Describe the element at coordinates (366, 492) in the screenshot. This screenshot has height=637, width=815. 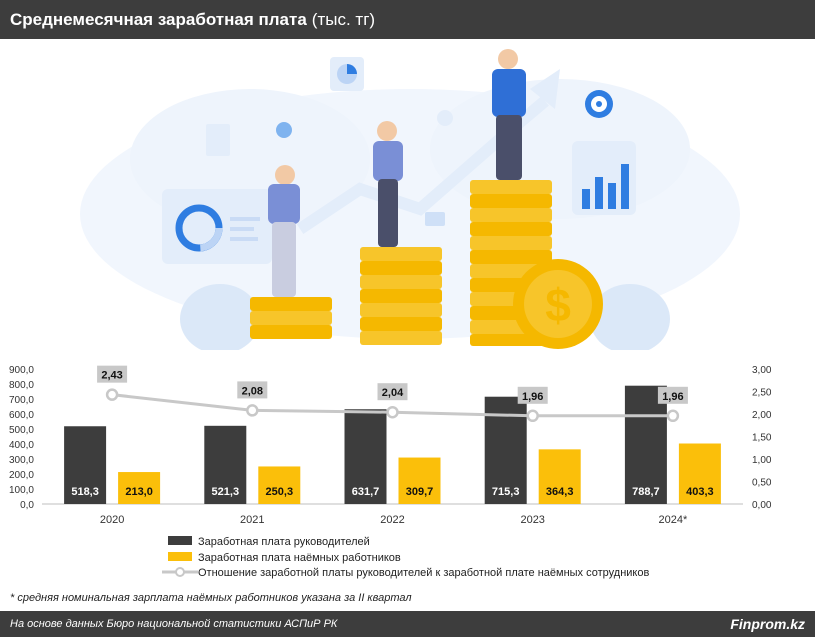
I see `bar-managers-label: 631,7` at that location.